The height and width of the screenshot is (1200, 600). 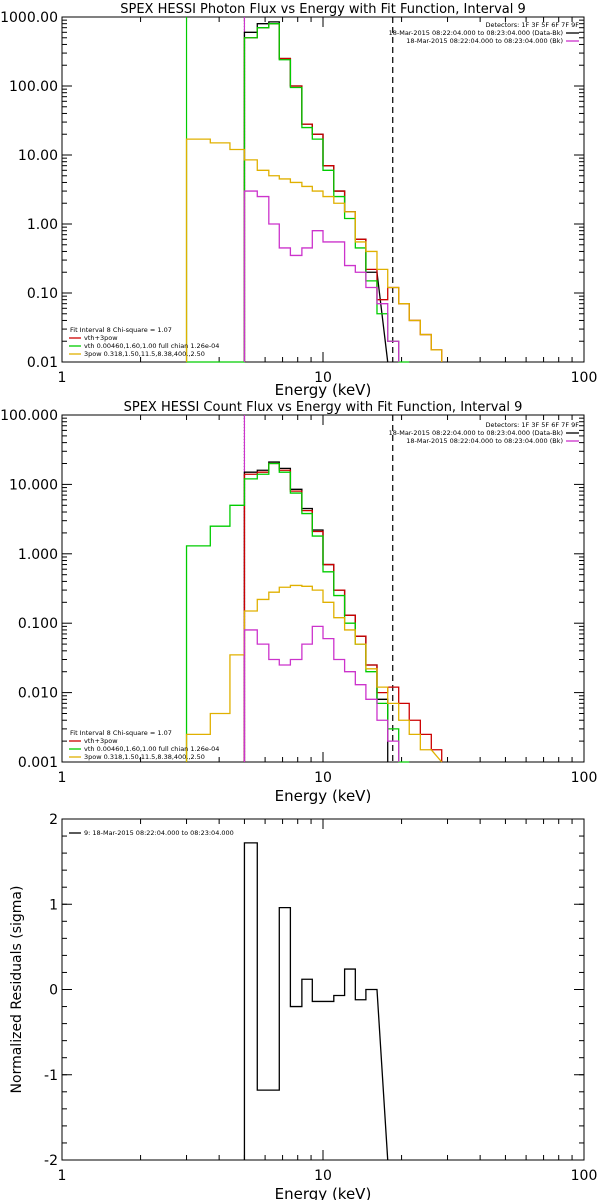 What do you see at coordinates (316, 1001) in the screenshot?
I see `series-residuals` at bounding box center [316, 1001].